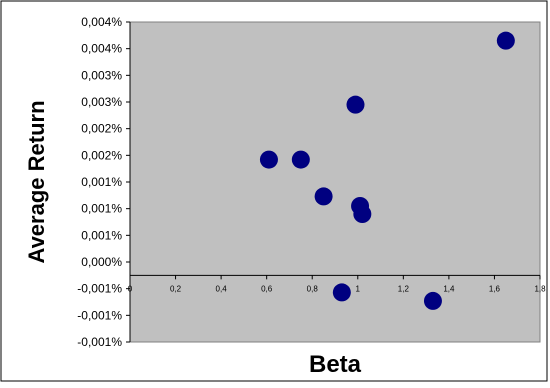 Image resolution: width=550 pixels, height=388 pixels. What do you see at coordinates (101, 262) in the screenshot?
I see `y-tick-label: 0,000%` at bounding box center [101, 262].